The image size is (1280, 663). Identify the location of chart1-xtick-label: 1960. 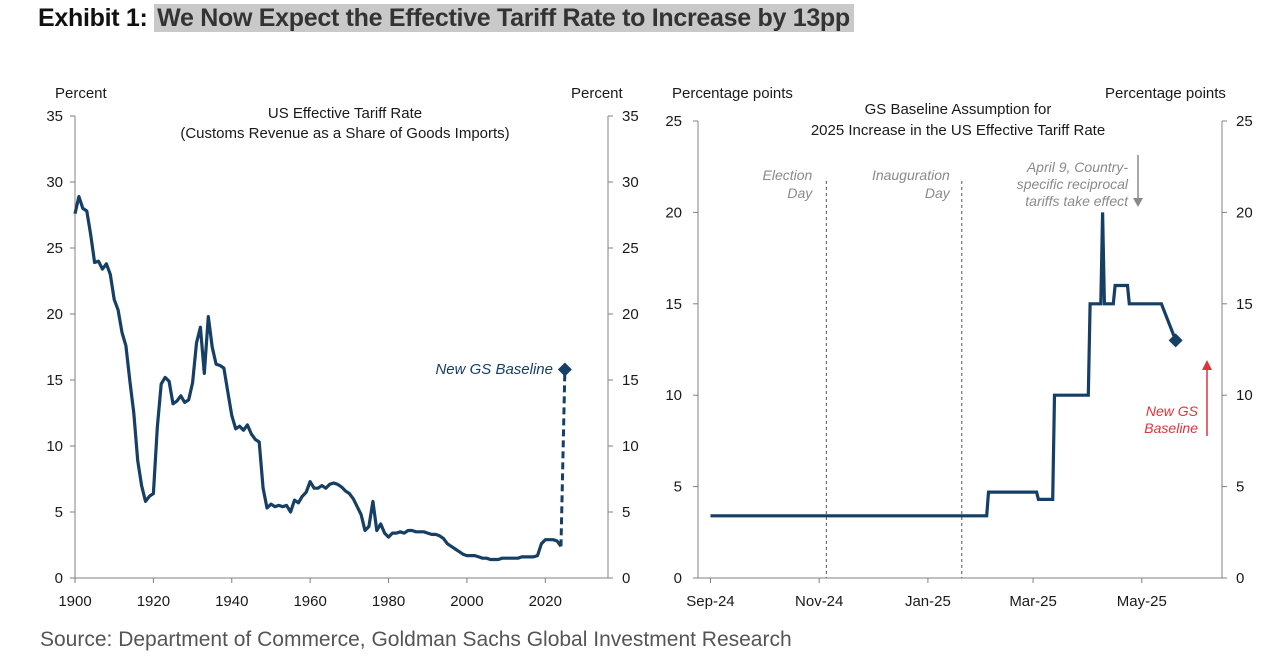
(309, 601).